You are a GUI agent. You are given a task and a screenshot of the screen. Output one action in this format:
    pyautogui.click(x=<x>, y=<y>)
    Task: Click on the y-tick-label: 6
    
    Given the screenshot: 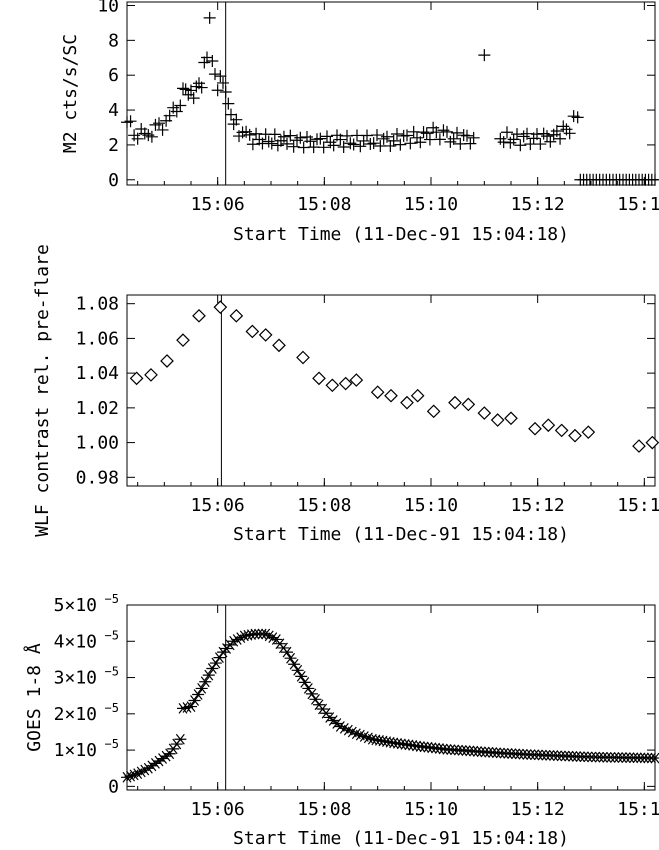 What is the action you would take?
    pyautogui.click(x=113, y=75)
    